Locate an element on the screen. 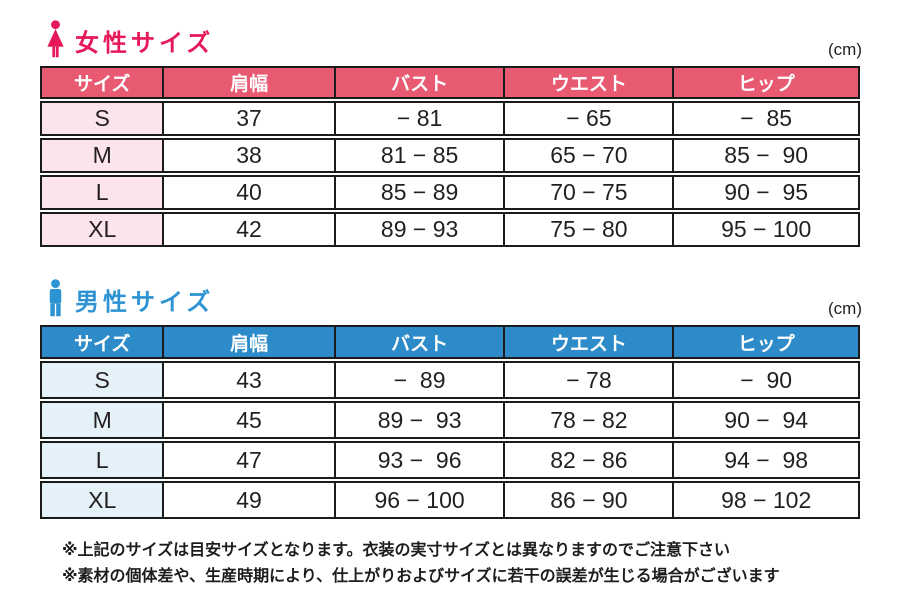 The width and height of the screenshot is (900, 590). value-cell: 81 − 85 is located at coordinates (421, 155).